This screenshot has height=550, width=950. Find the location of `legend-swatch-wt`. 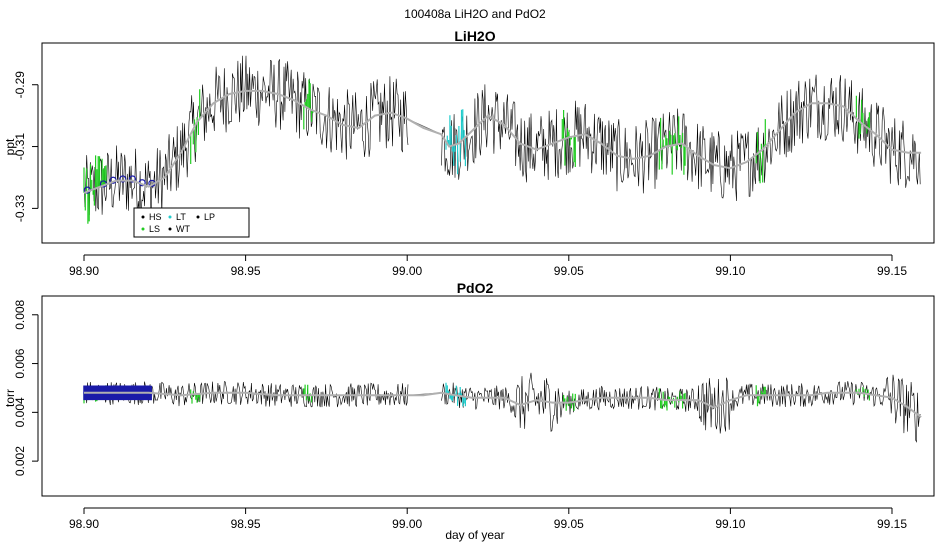

legend-swatch-wt is located at coordinates (170, 229).